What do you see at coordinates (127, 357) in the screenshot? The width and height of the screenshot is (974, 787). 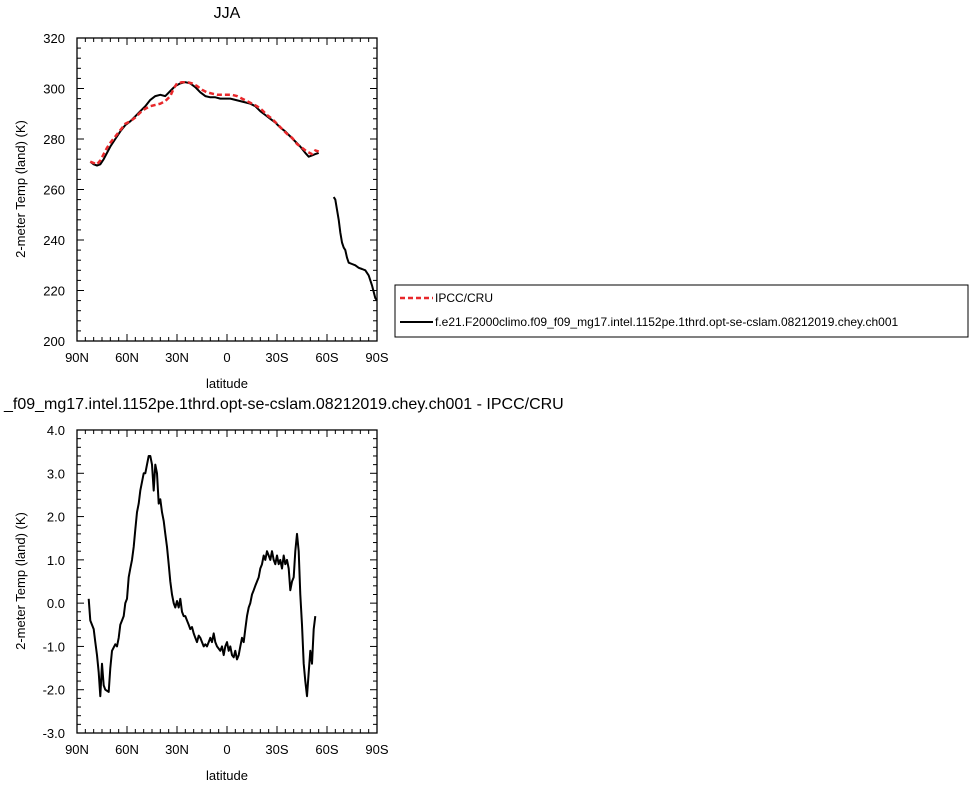 I see `top-x-tick-label: 60N` at bounding box center [127, 357].